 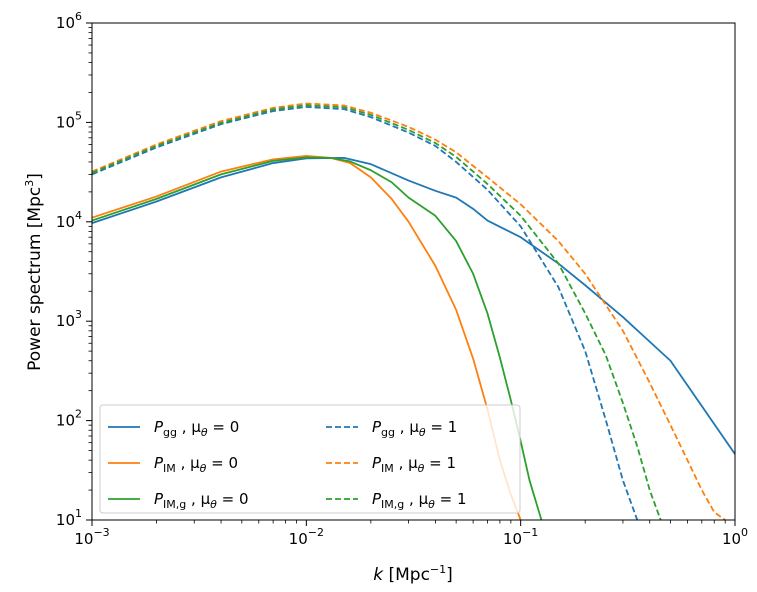 What do you see at coordinates (74, 269) in the screenshot?
I see `y-axis: 10¹ 10² 10³ 10⁴ 10⁵ 10⁶` at bounding box center [74, 269].